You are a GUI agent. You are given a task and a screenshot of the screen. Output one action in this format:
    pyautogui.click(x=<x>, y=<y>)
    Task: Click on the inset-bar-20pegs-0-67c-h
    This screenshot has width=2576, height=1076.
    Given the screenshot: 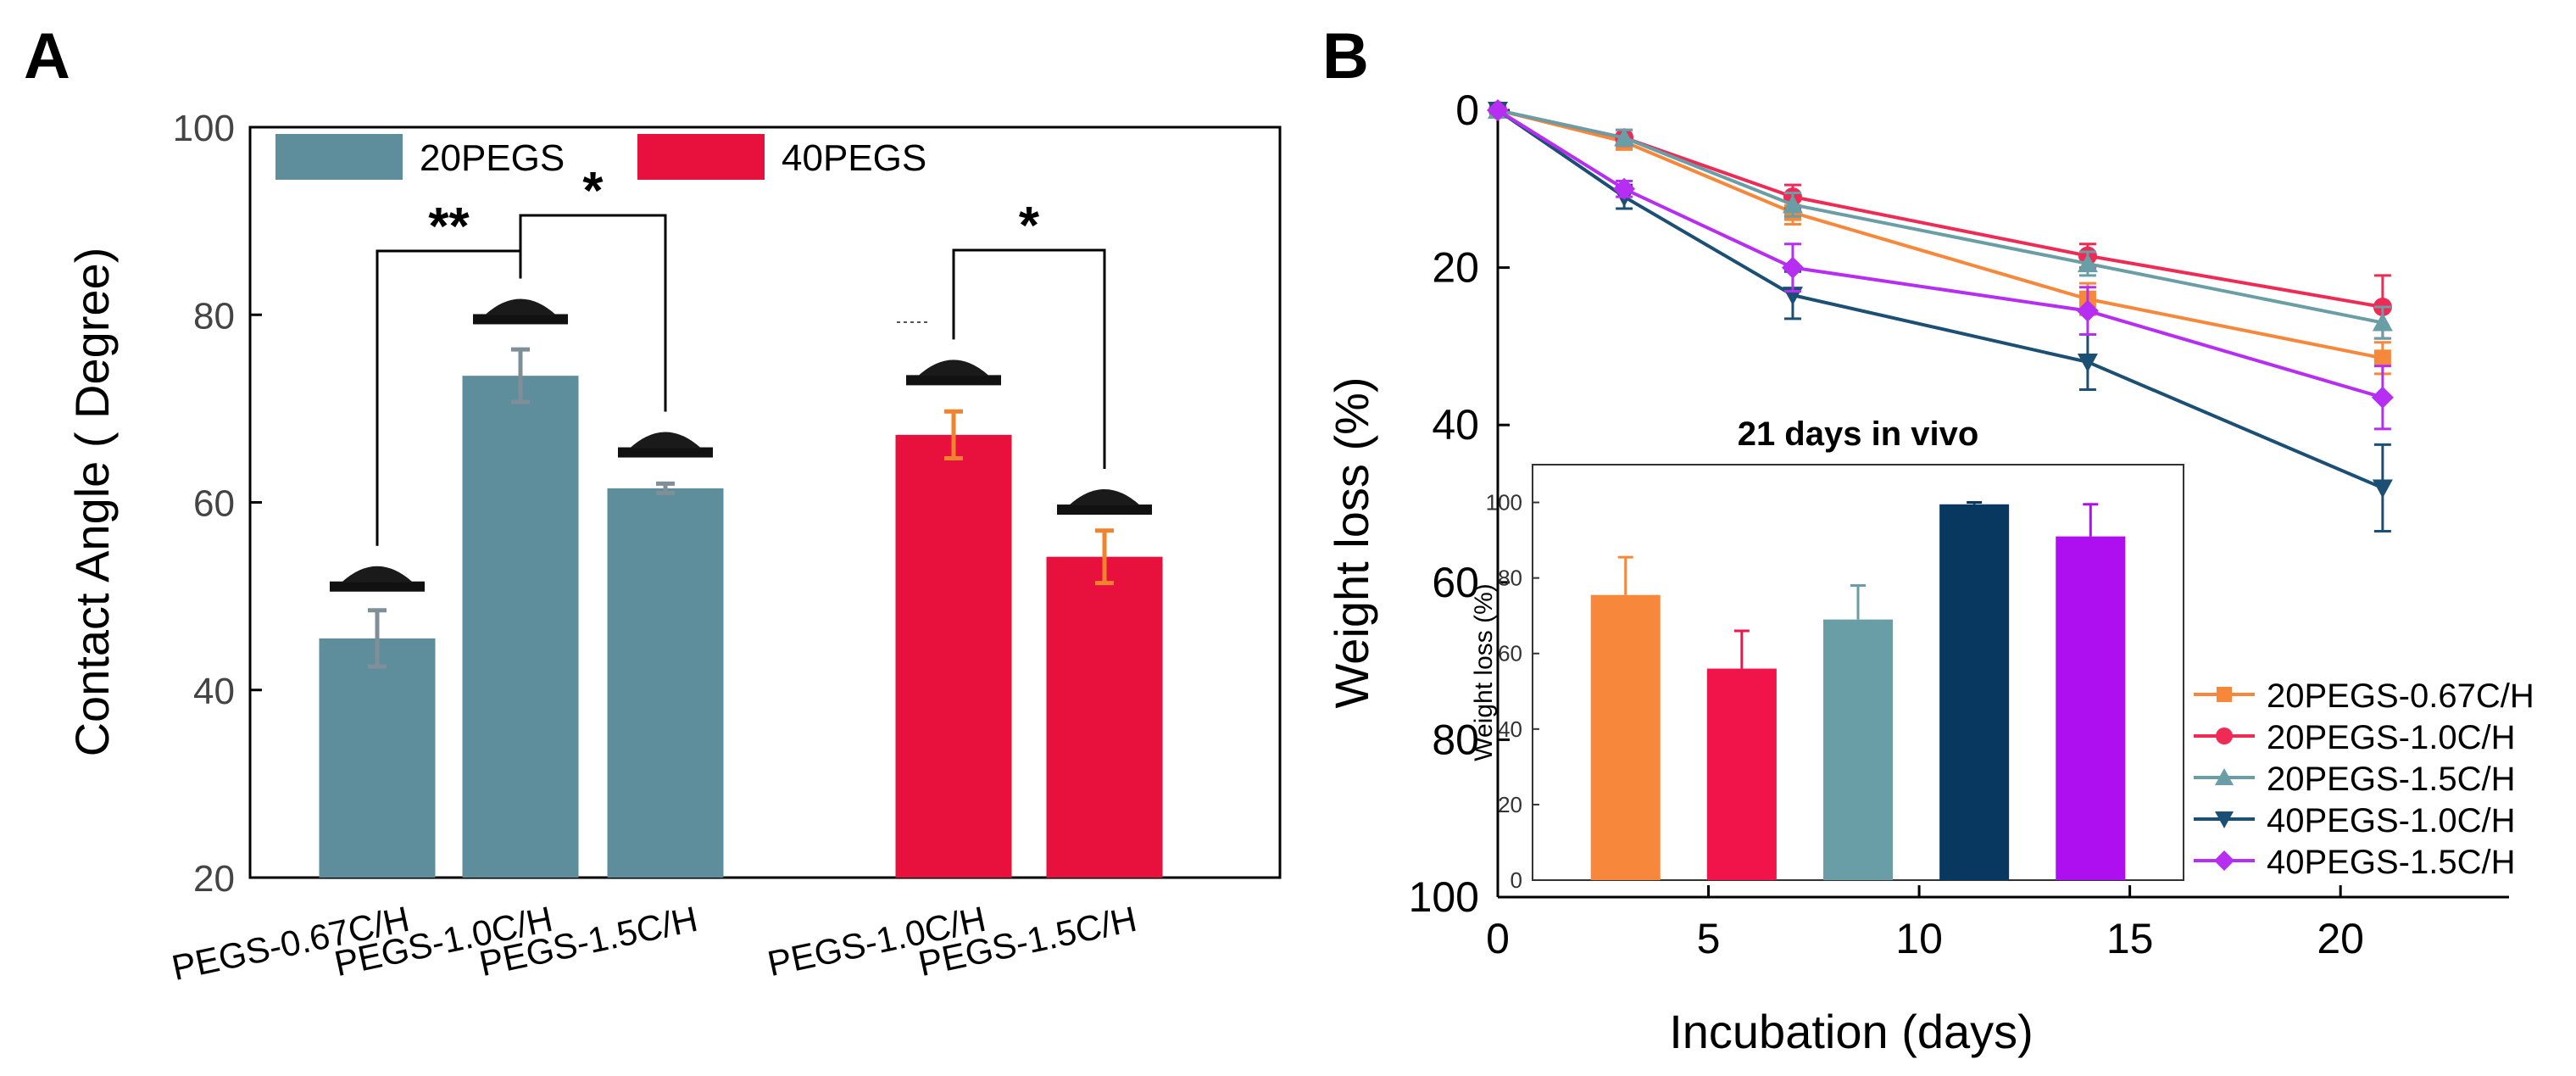 What is the action you would take?
    pyautogui.click(x=1625, y=737)
    